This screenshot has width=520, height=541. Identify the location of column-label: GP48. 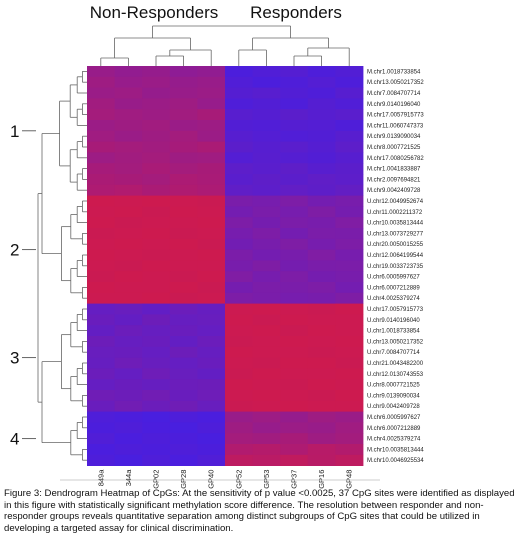
(349, 479).